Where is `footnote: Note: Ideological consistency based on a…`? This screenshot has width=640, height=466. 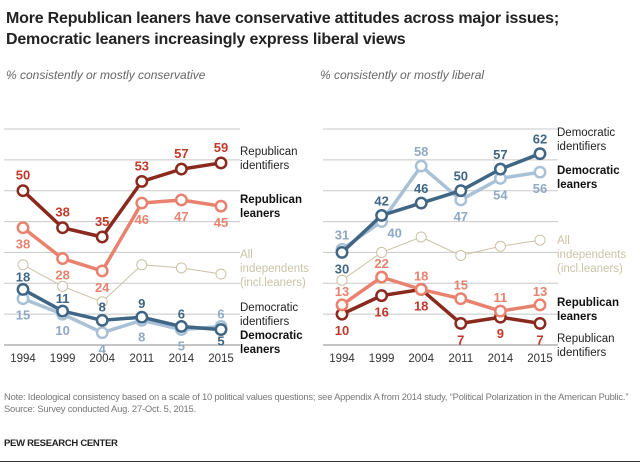
footnote: Note: Ideological consistency based on a… is located at coordinates (320, 402).